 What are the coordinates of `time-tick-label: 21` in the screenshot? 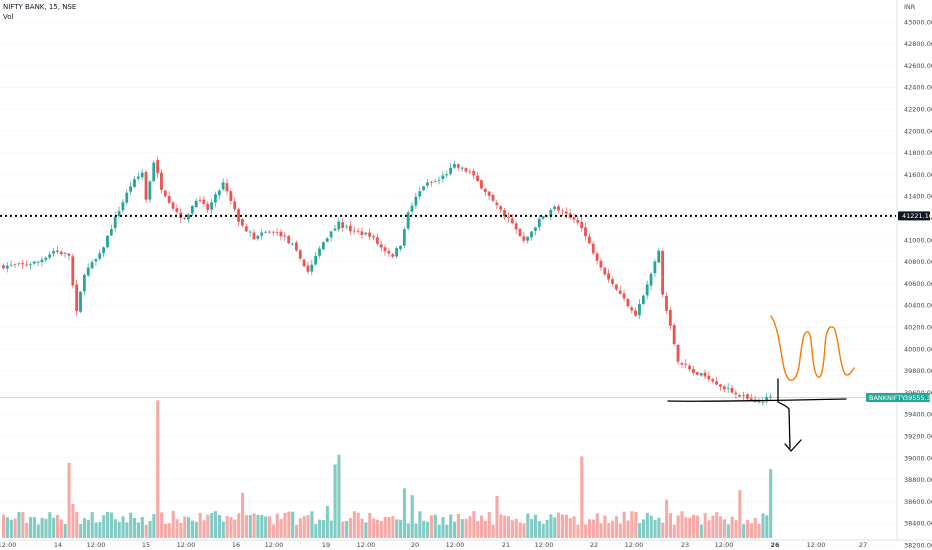 It's located at (506, 545).